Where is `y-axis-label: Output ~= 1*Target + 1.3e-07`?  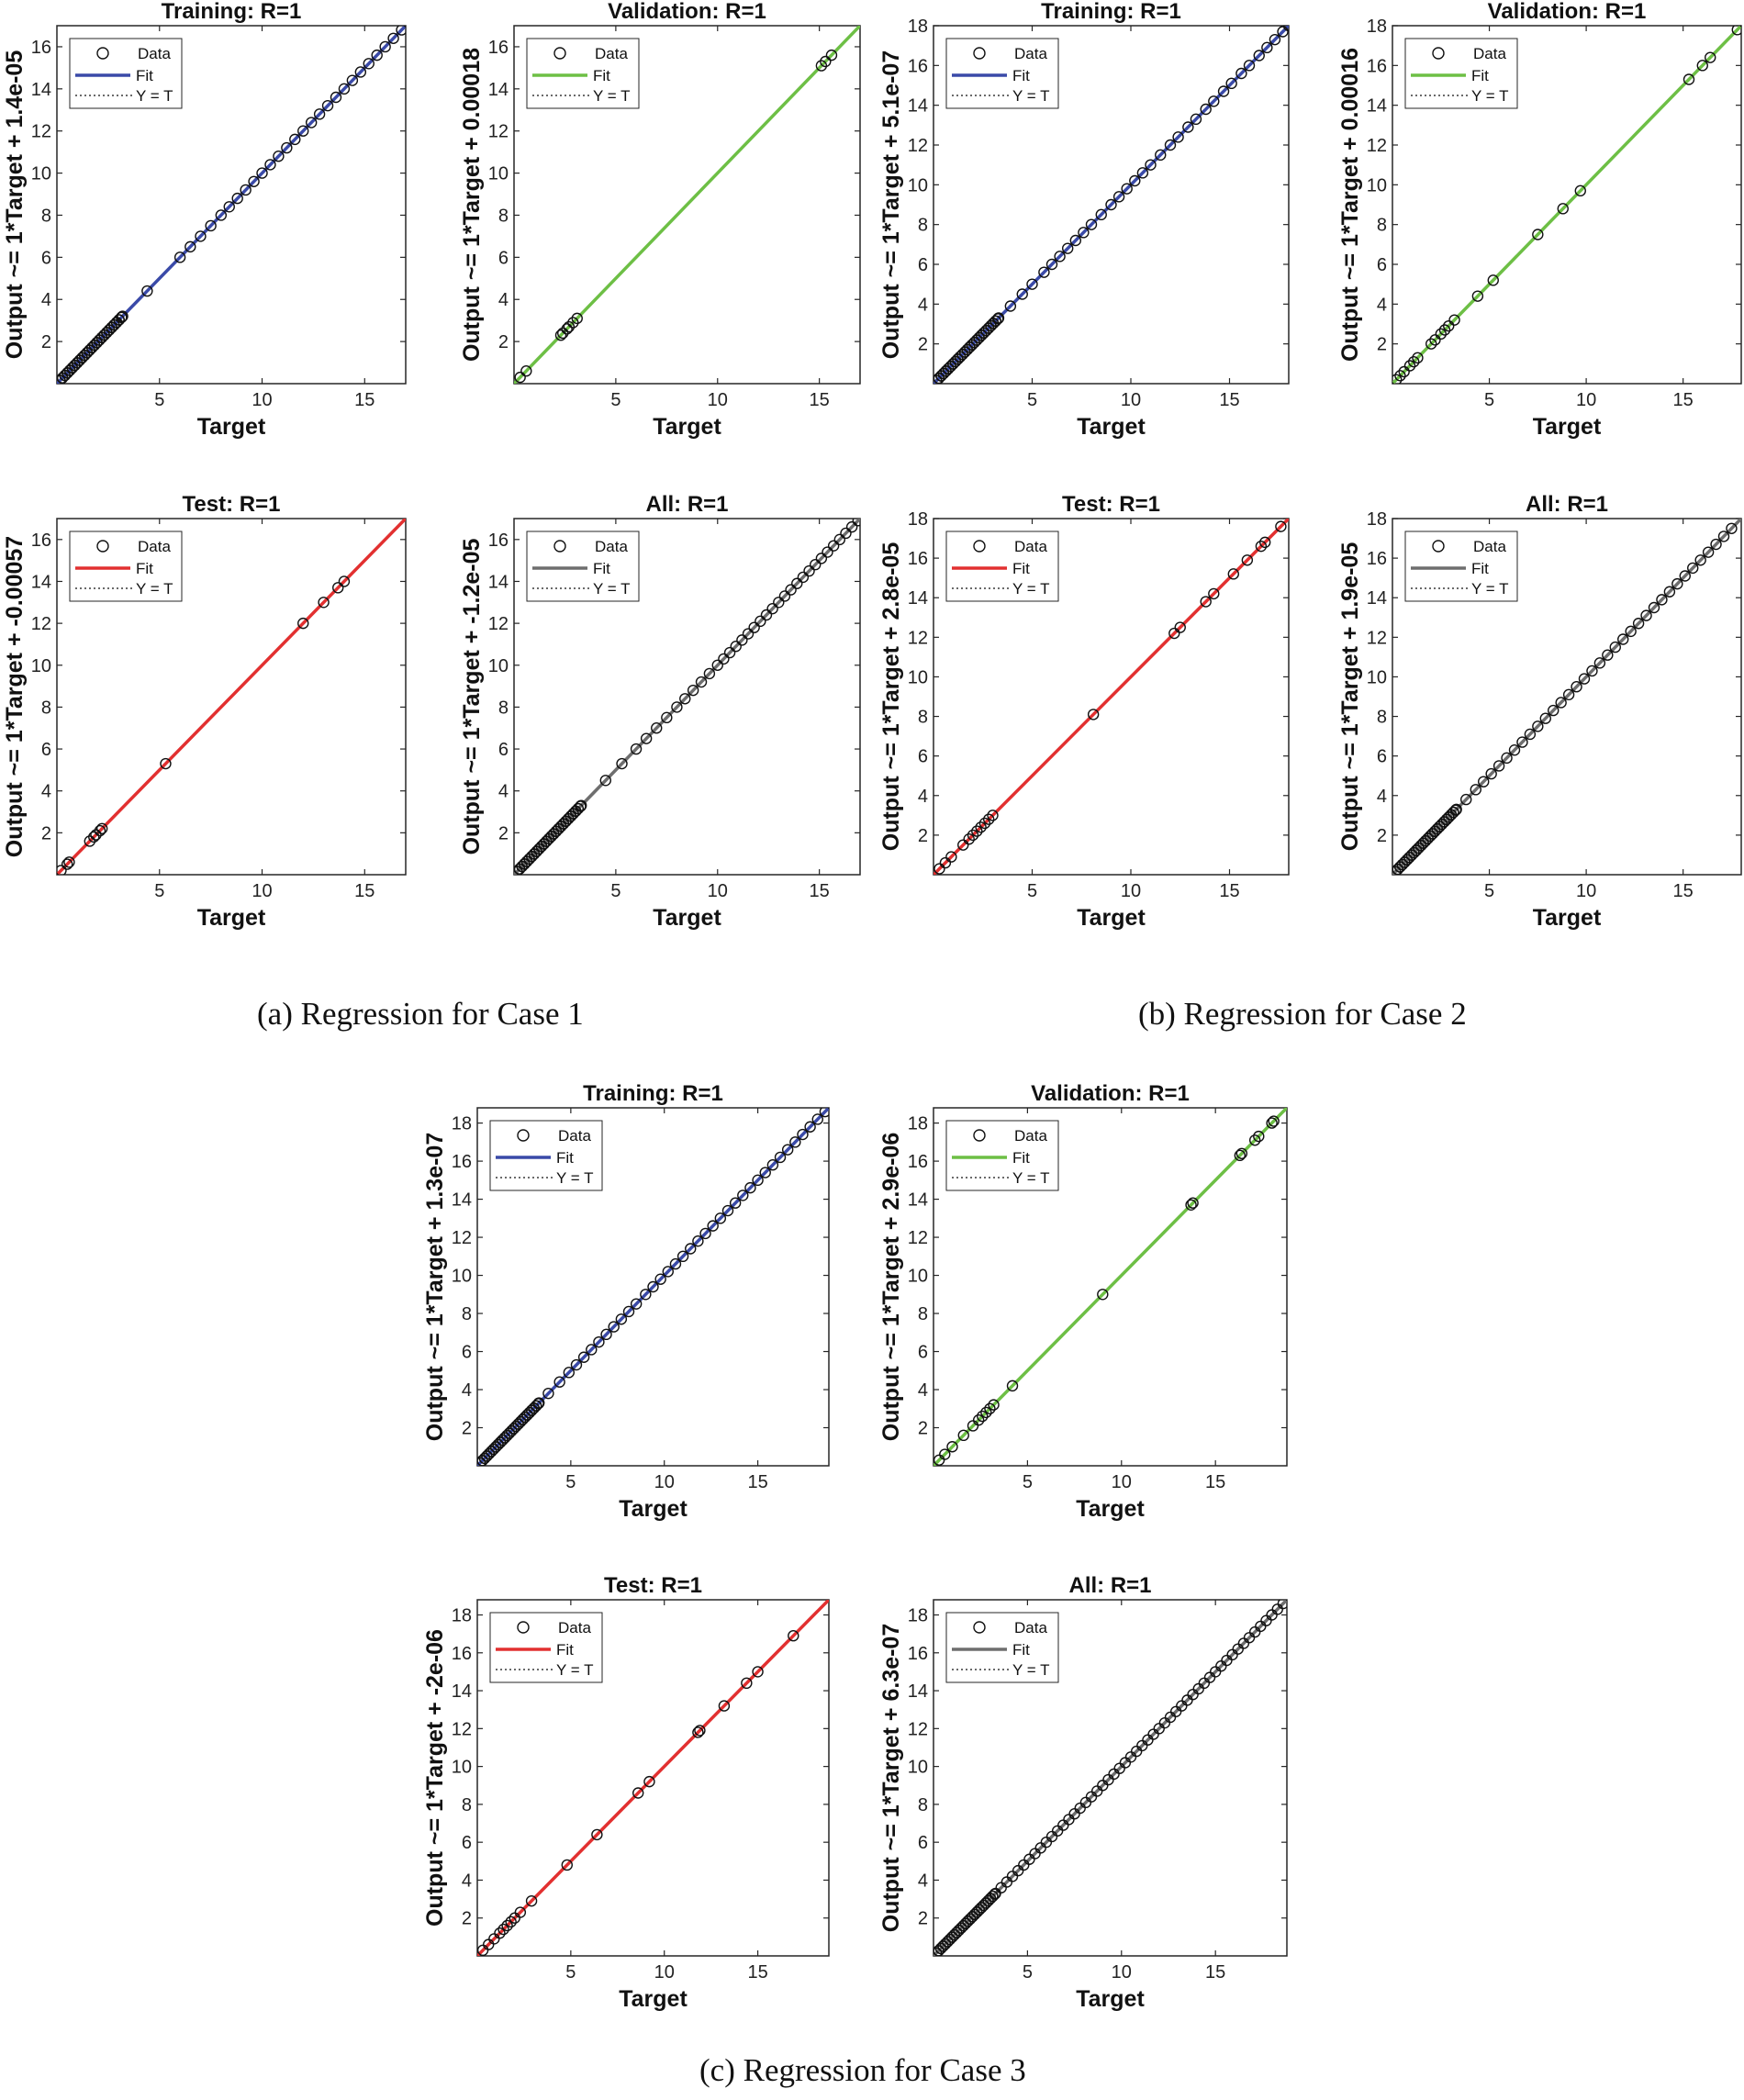 y-axis-label: Output ~= 1*Target + 1.3e-07 is located at coordinates (435, 1287).